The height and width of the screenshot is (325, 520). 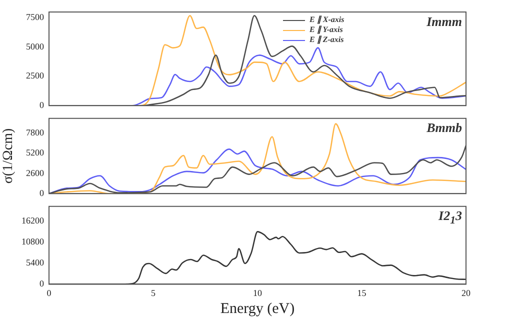 I want to click on y-tick-label: 7800, so click(x=35, y=132).